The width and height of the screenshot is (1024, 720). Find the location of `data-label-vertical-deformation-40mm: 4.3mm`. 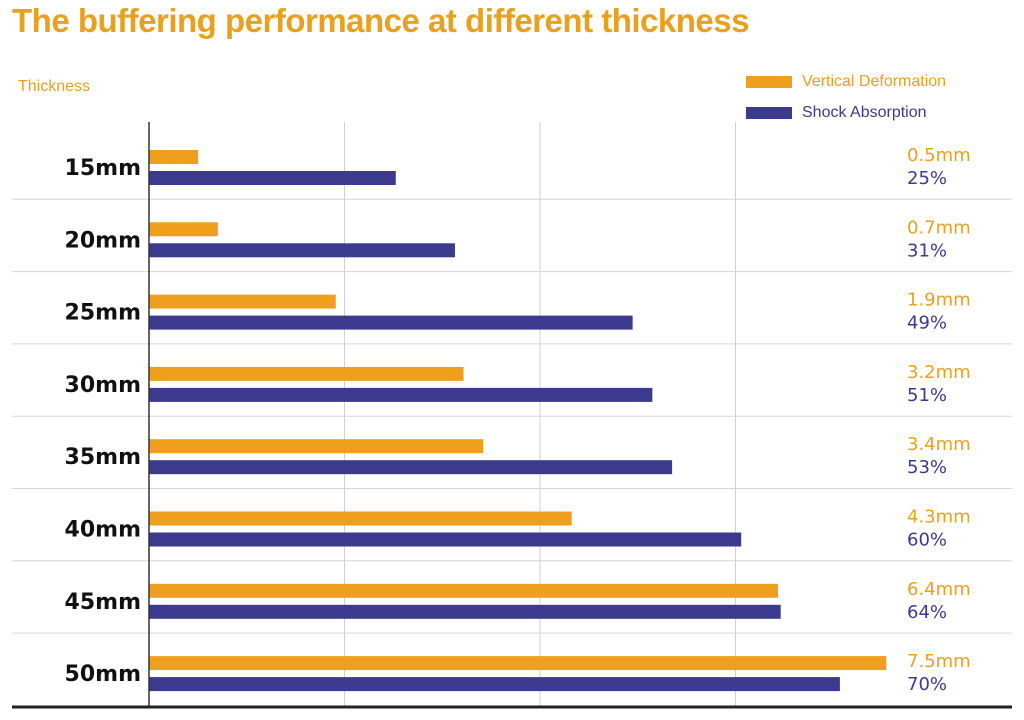

data-label-vertical-deformation-40mm: 4.3mm is located at coordinates (939, 517).